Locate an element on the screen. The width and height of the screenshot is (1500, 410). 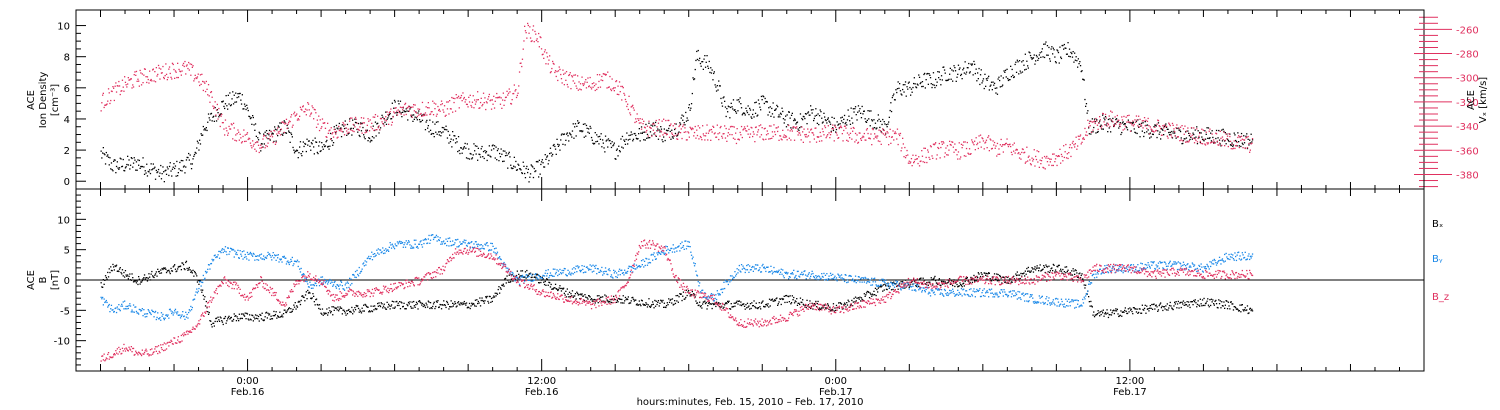
velocity-axis-label-line1: ACE is located at coordinates (1471, 100).